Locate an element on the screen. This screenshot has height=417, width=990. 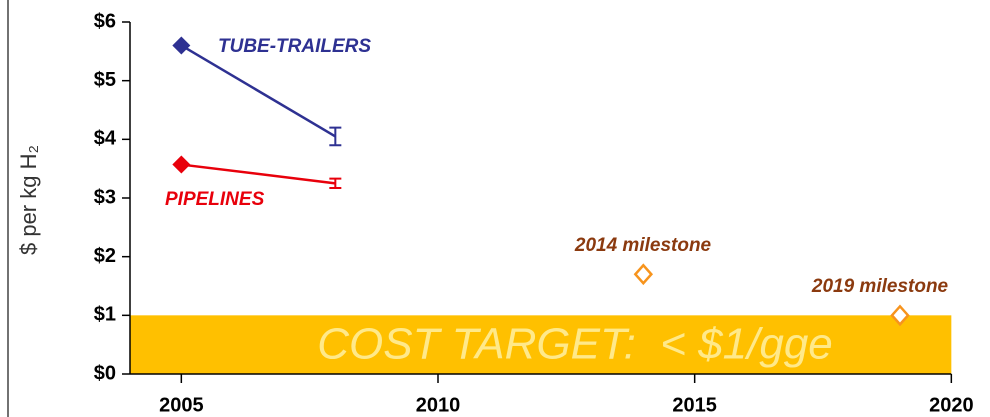
y-tick-label: $1 is located at coordinates (105, 315).